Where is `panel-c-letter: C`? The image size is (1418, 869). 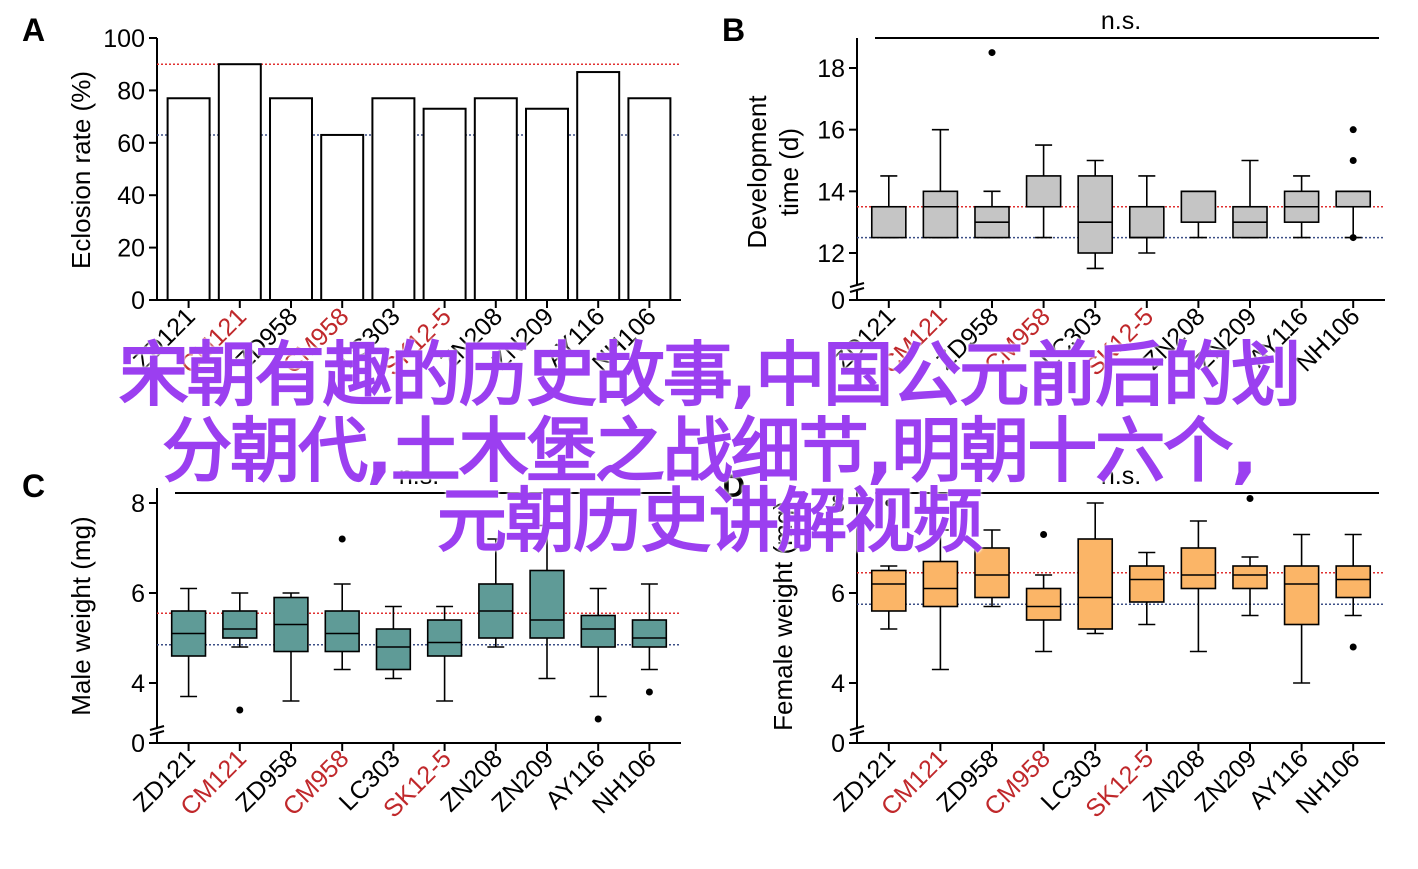
panel-c-letter: C is located at coordinates (33, 486).